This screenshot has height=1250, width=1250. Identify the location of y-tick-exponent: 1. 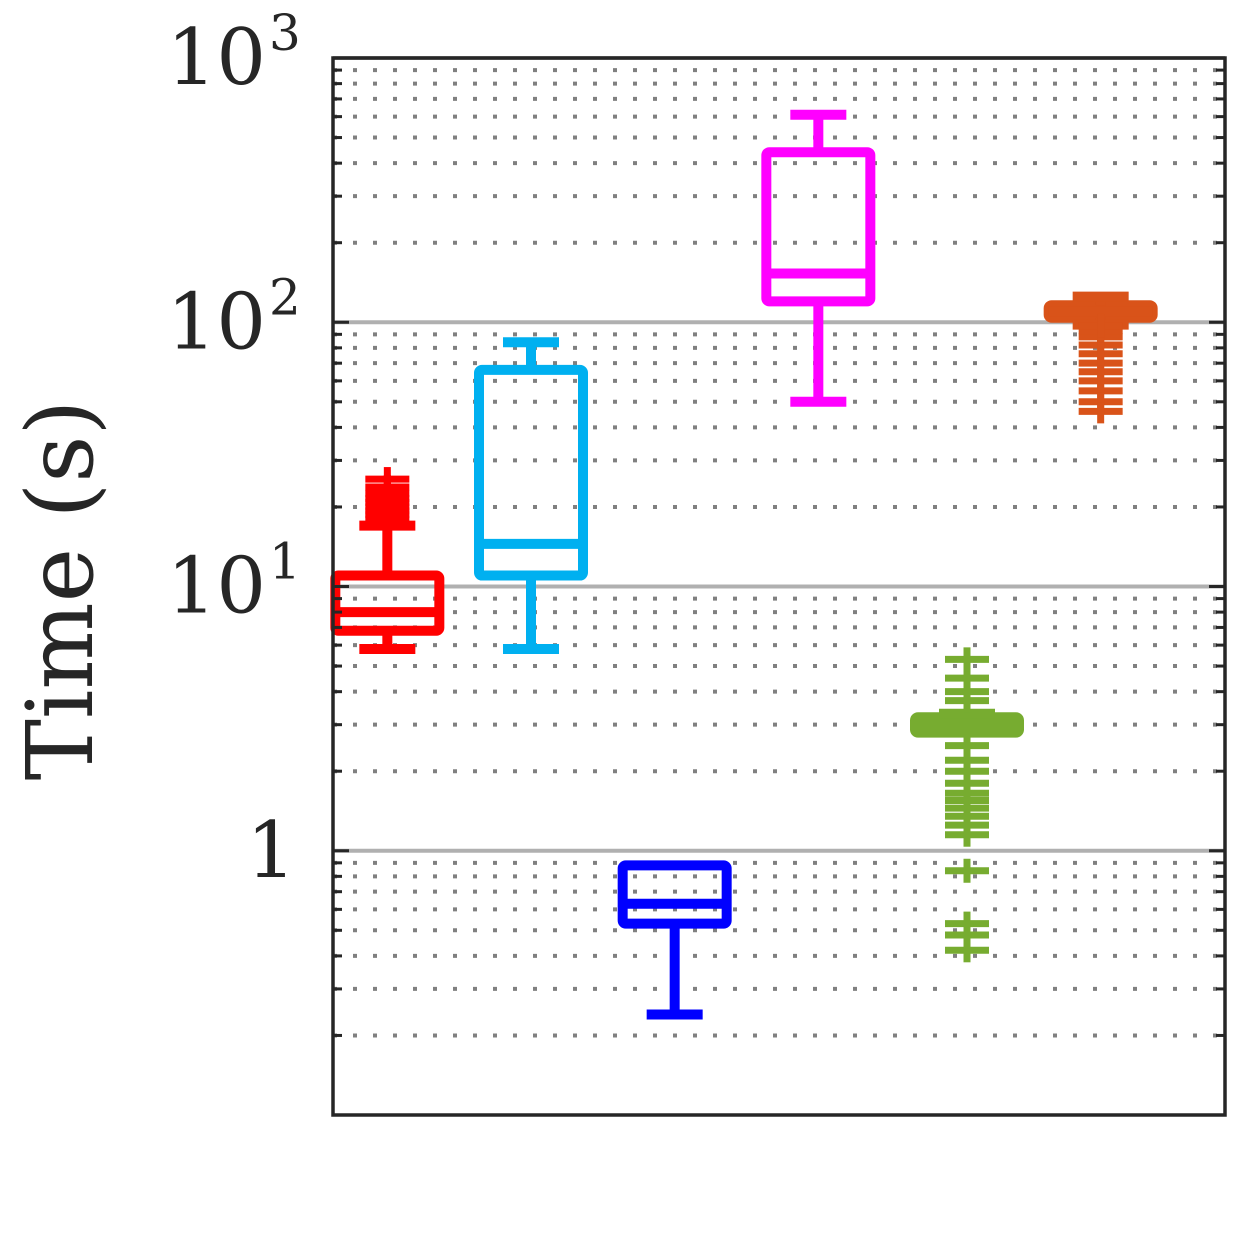
(285, 562).